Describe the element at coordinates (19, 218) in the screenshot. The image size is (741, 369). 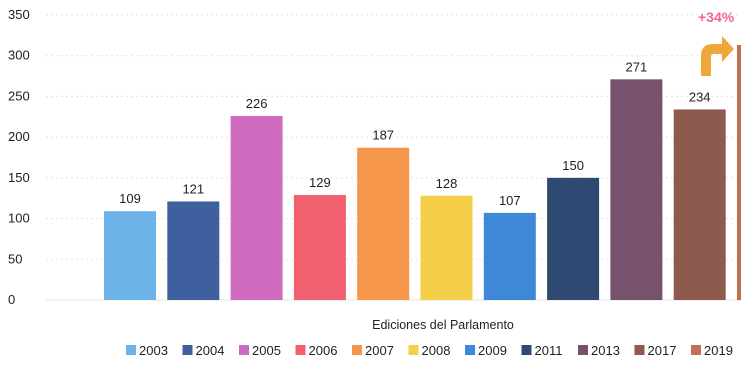
I see `y-tick-label: 100` at that location.